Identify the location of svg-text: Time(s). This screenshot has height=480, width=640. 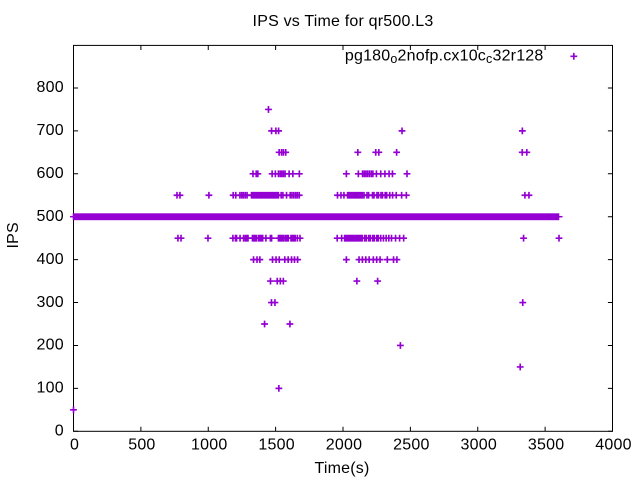
(341, 468).